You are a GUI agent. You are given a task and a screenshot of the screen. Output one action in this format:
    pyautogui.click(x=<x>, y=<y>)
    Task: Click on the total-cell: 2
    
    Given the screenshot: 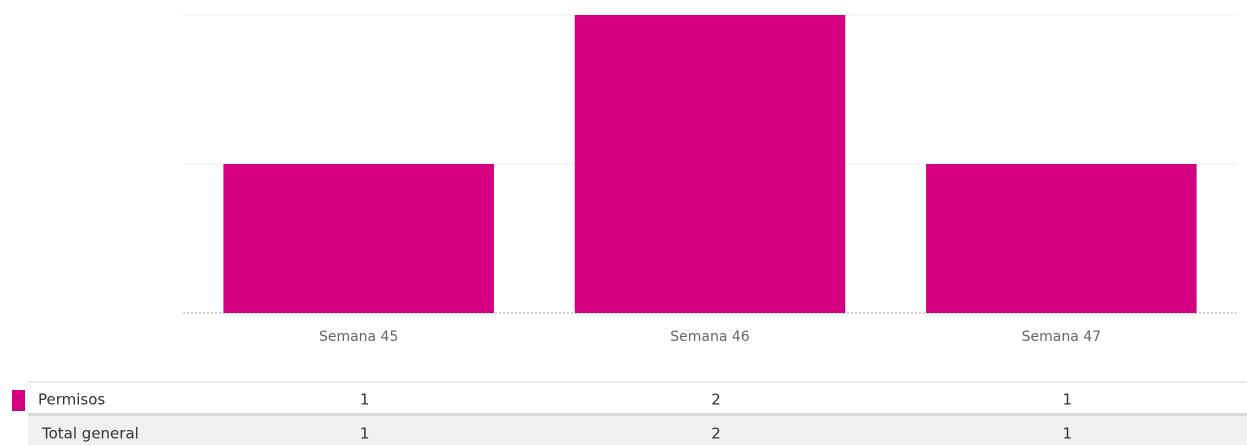 What is the action you would take?
    pyautogui.click(x=716, y=434)
    